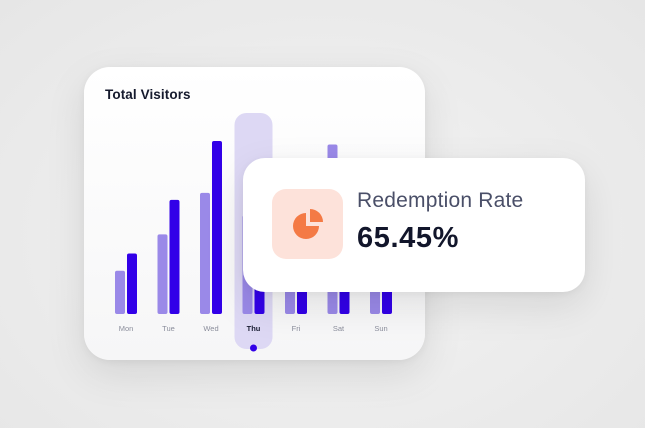 The image size is (645, 428). What do you see at coordinates (440, 200) in the screenshot?
I see `redemption-rate-label: Redemption Rate` at bounding box center [440, 200].